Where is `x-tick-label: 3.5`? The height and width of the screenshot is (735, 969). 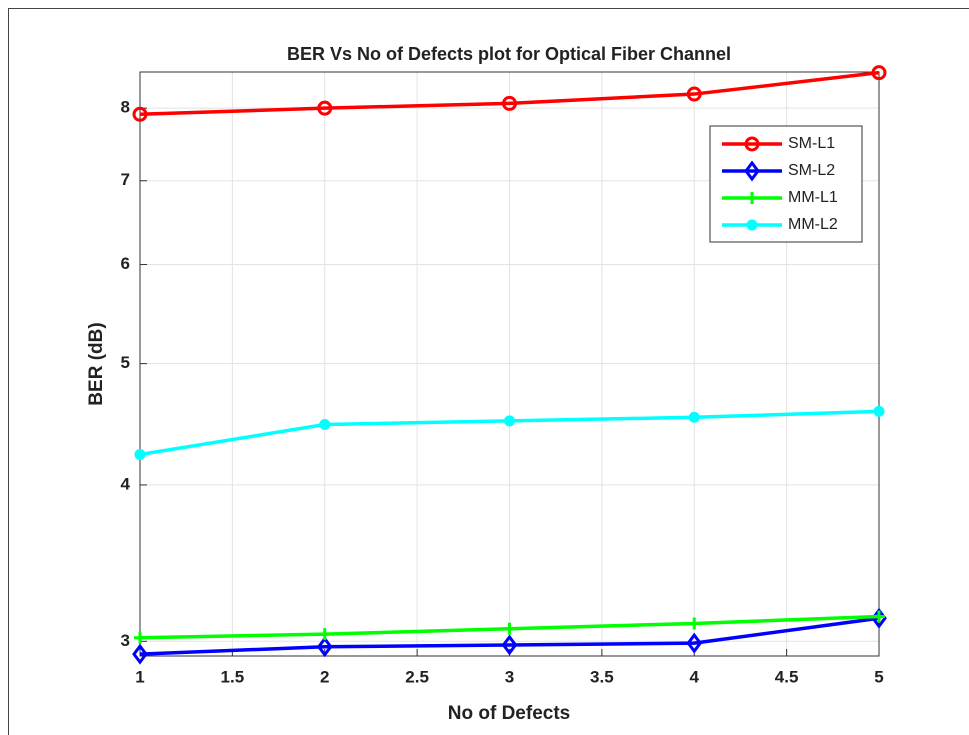
x-tick-label: 3.5 is located at coordinates (602, 676).